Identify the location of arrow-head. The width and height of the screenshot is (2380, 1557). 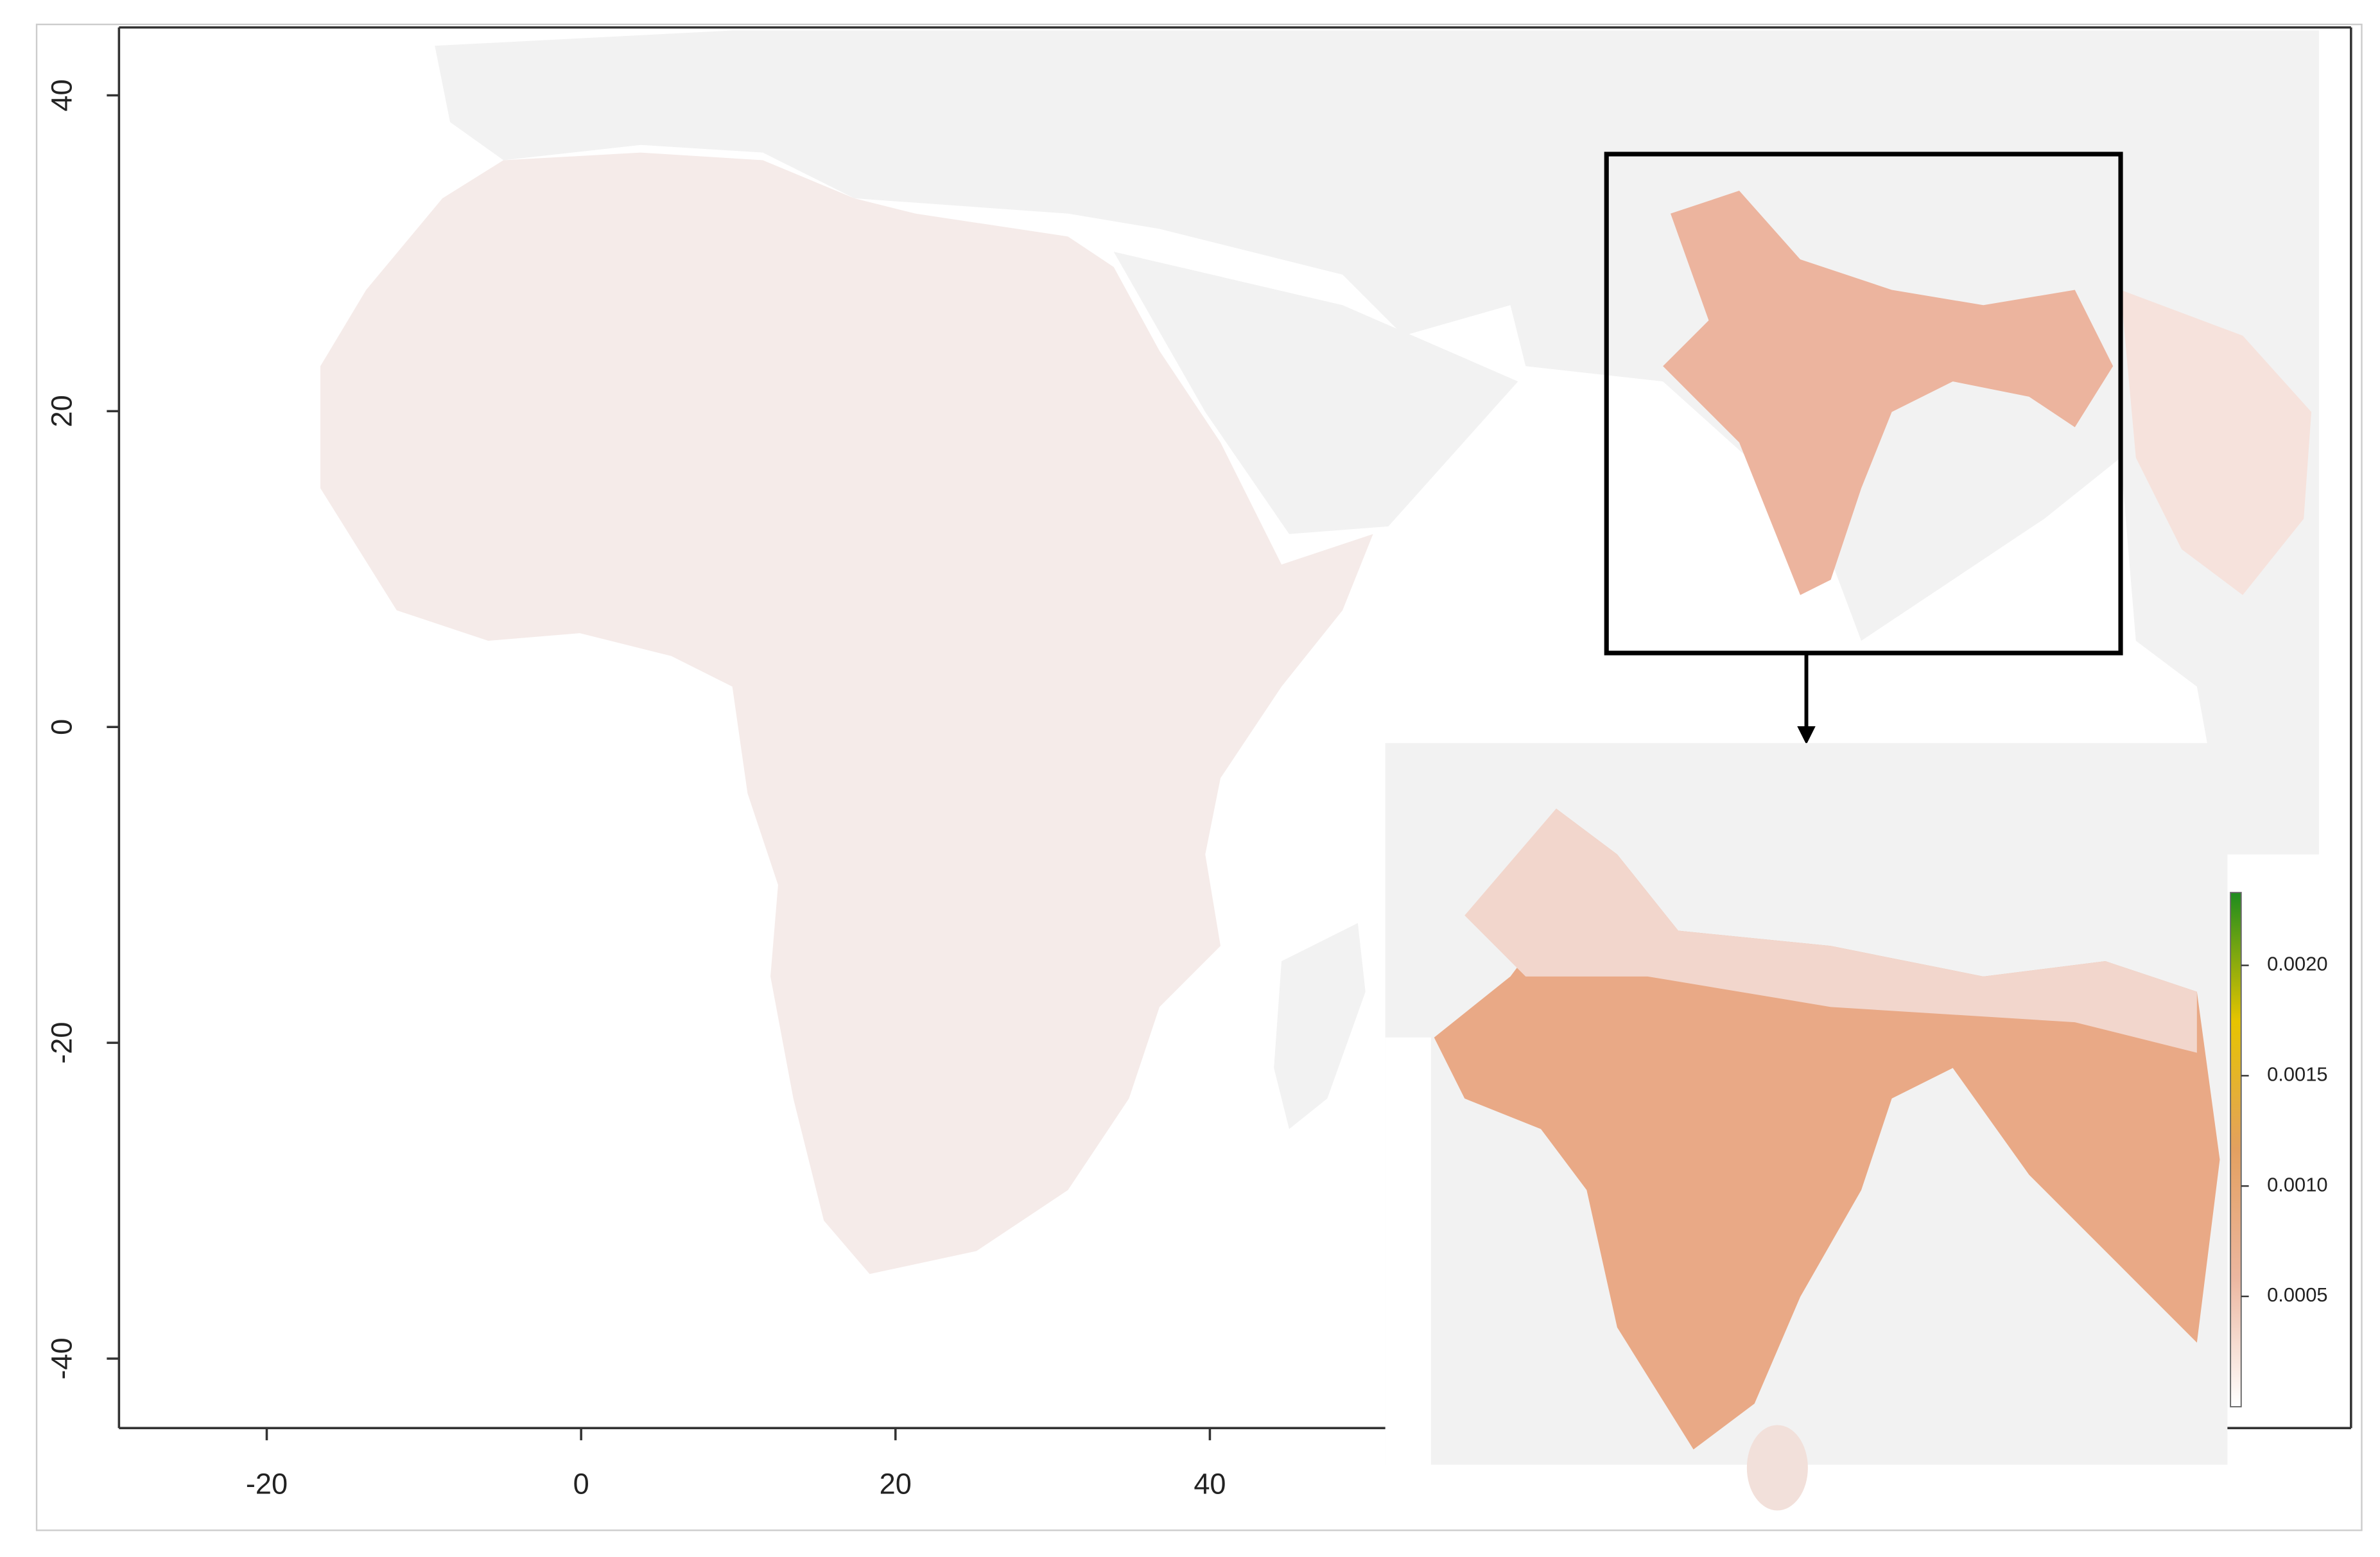
(1806, 735).